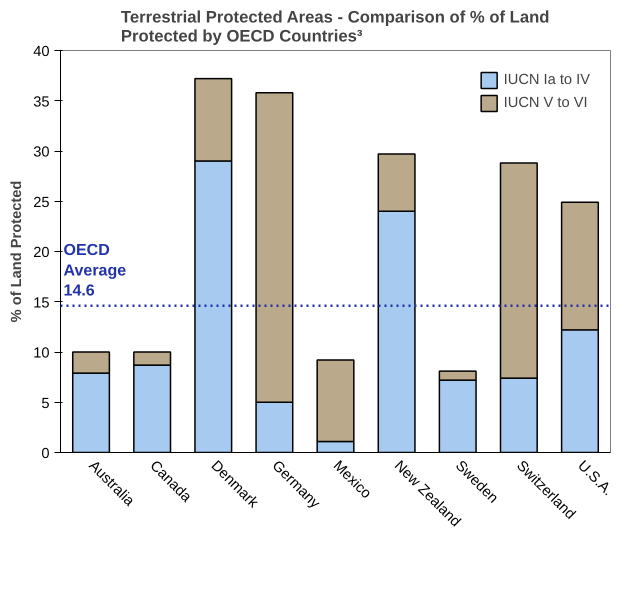  Describe the element at coordinates (41, 52) in the screenshot. I see `y-tick-label: 40` at that location.